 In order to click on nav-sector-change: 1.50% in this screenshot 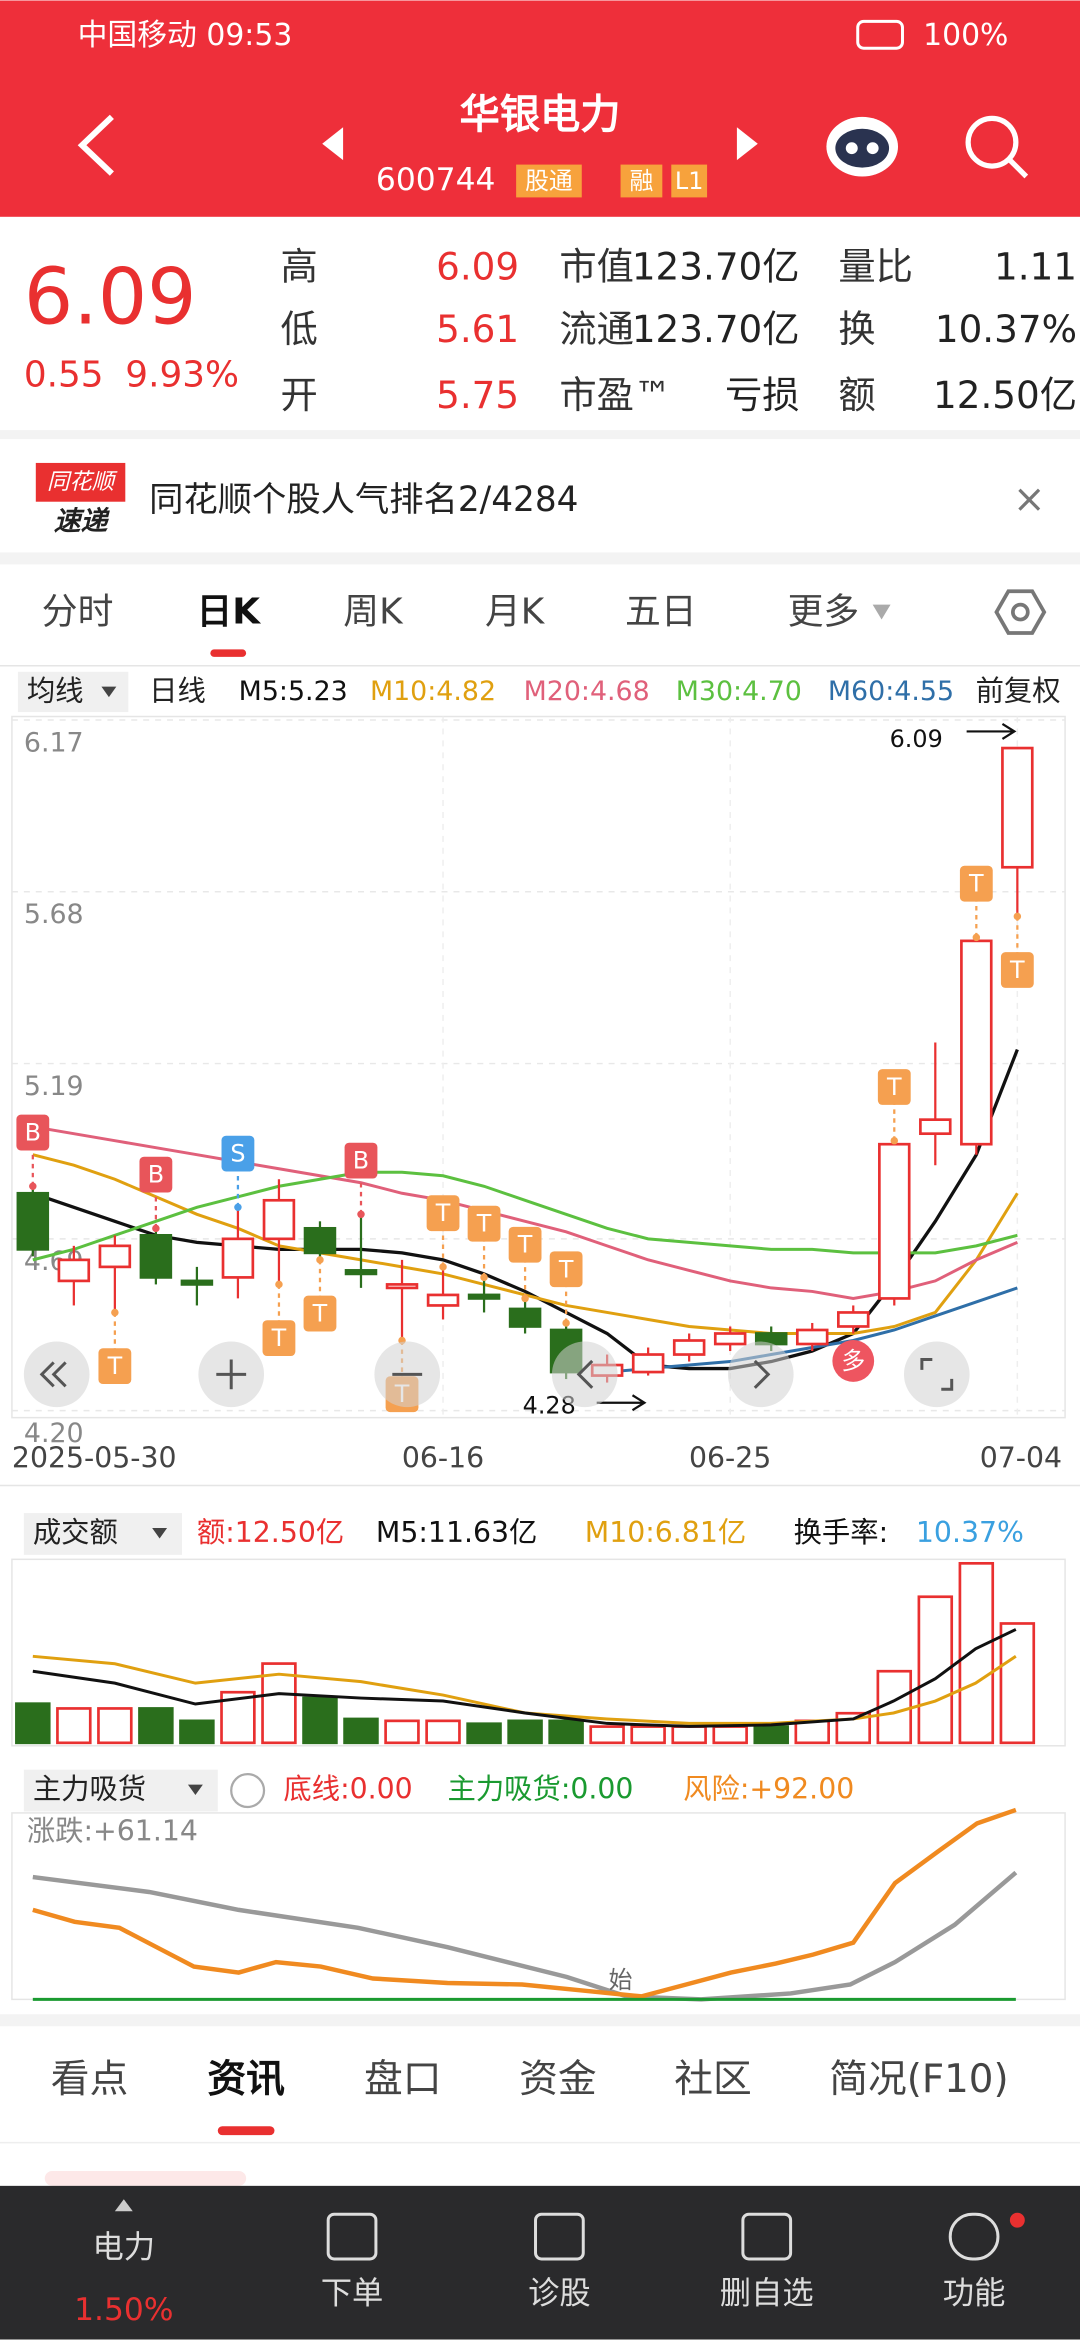, I will do `click(123, 2310)`.